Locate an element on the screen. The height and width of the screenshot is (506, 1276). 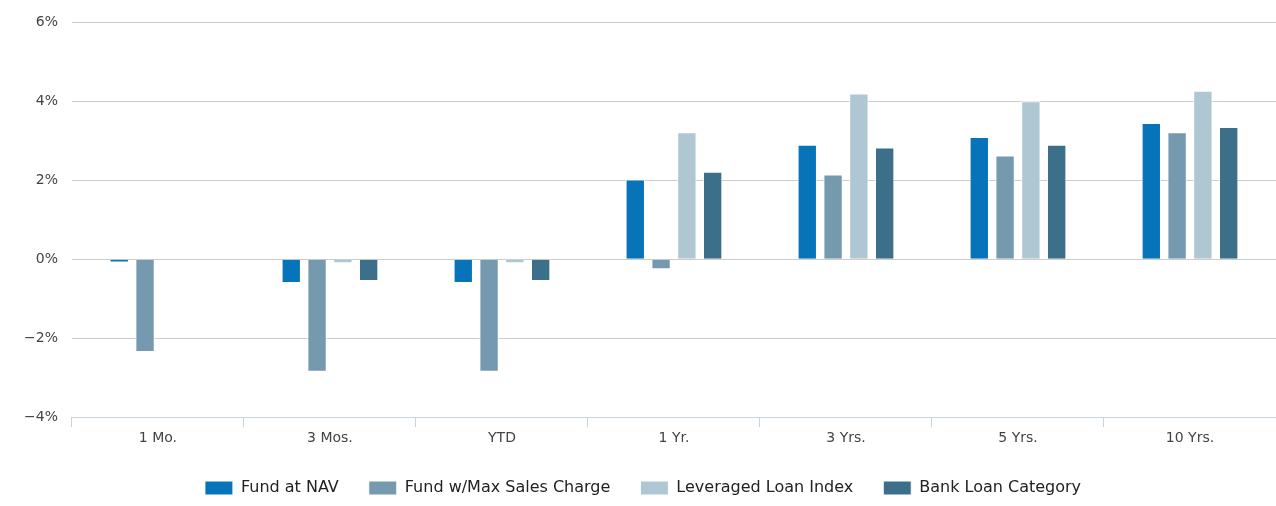
x-tick-label: 3 Yrs. is located at coordinates (846, 437).